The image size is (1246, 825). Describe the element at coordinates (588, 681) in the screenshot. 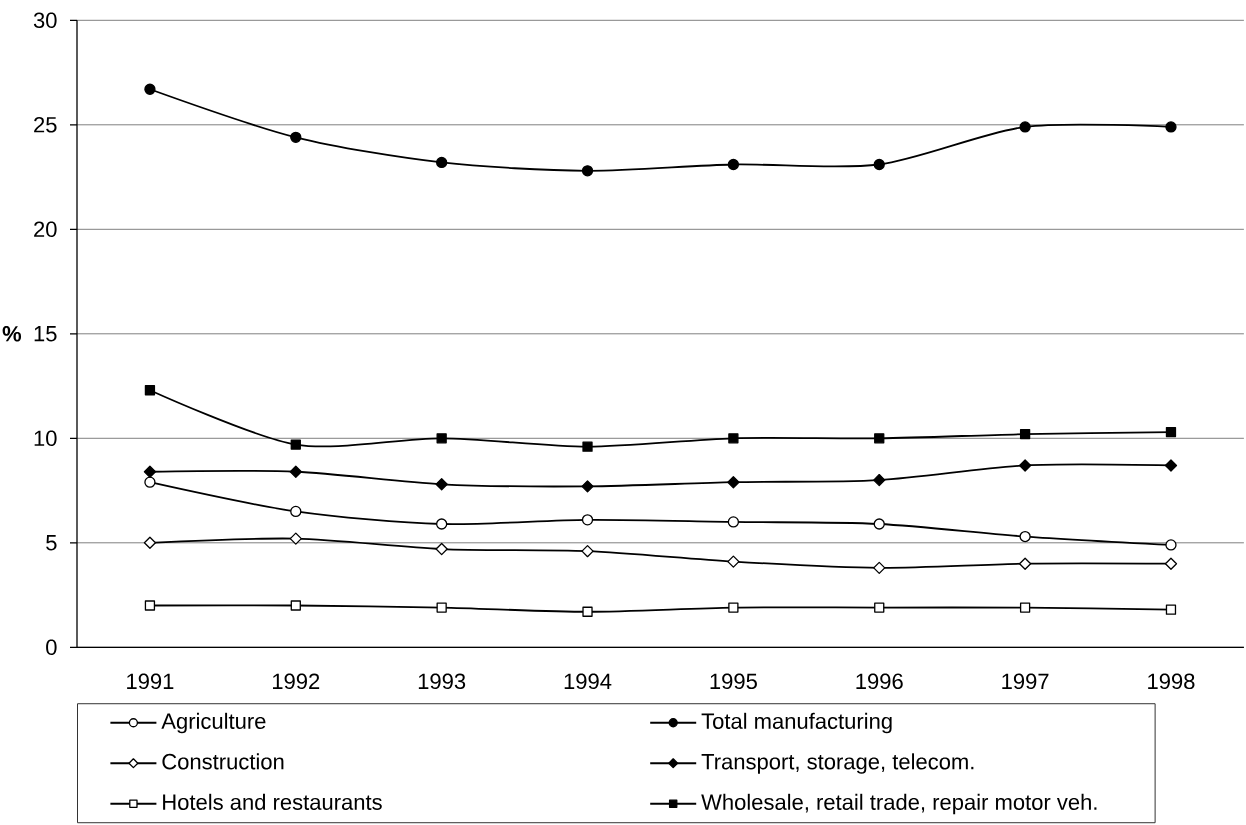

I see `x-tick-label: 1994` at that location.